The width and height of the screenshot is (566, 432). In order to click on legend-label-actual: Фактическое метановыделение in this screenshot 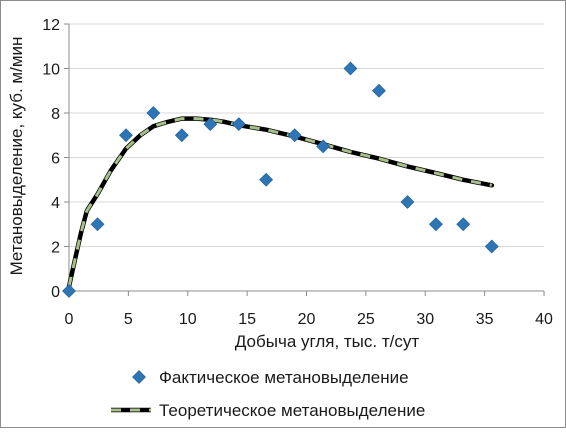, I will do `click(284, 377)`.